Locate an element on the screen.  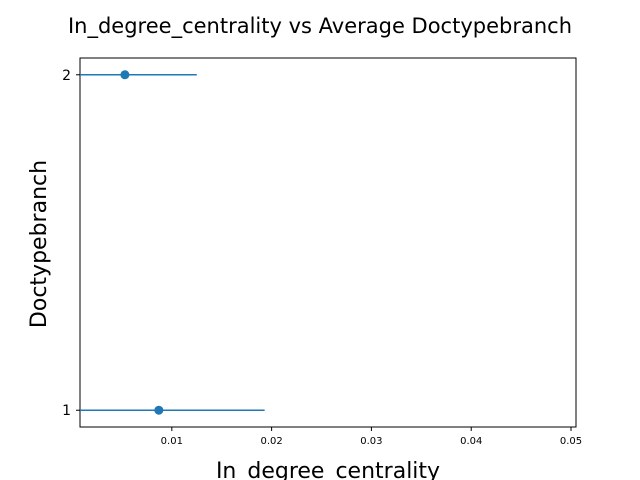
x-tick-label: 0.01 is located at coordinates (172, 441).